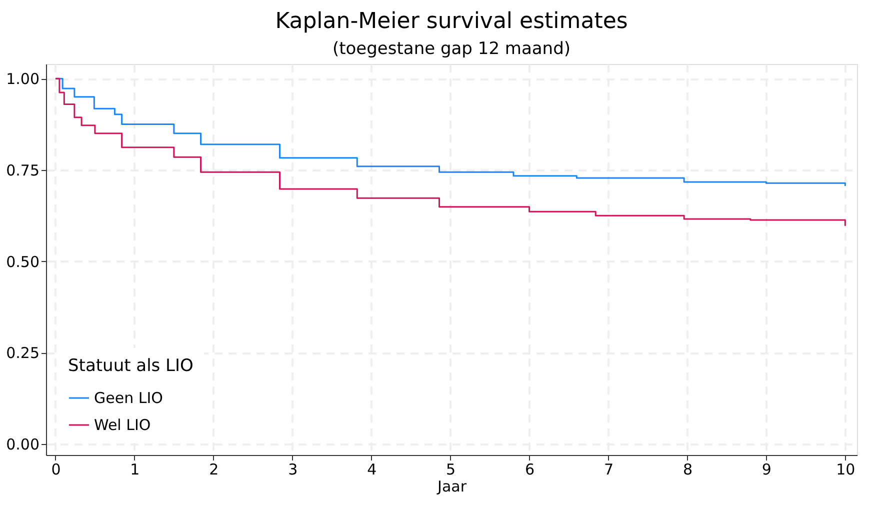 Image resolution: width=874 pixels, height=519 pixels. I want to click on x-tick-label: 7, so click(609, 469).